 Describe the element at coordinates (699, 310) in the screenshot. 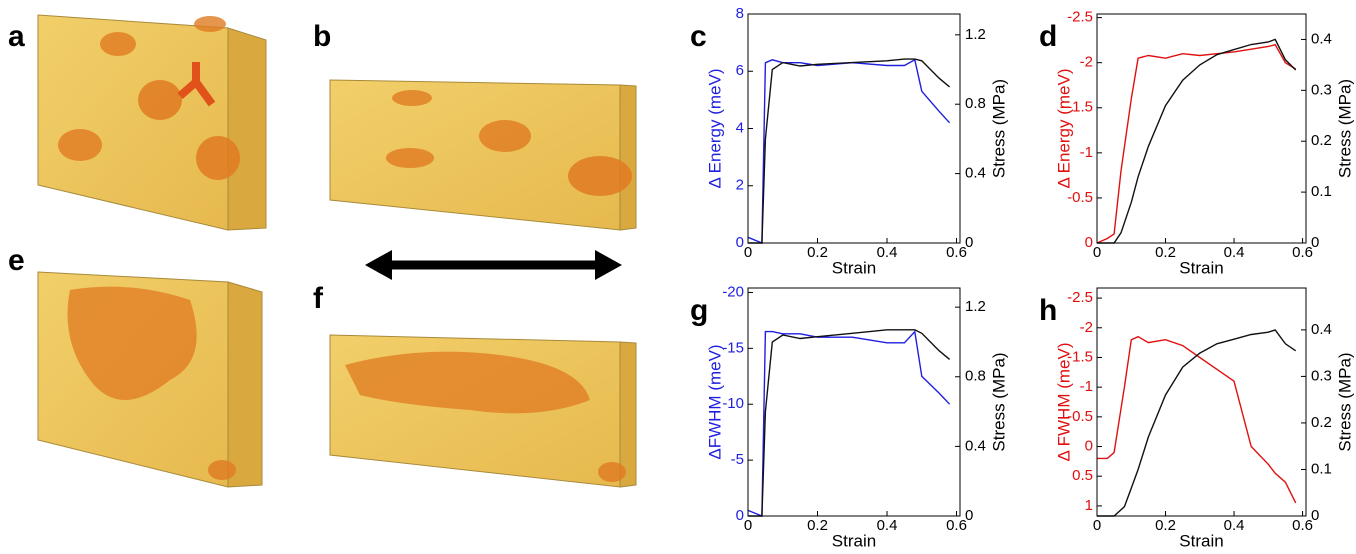

I see `panel-letter: g` at that location.